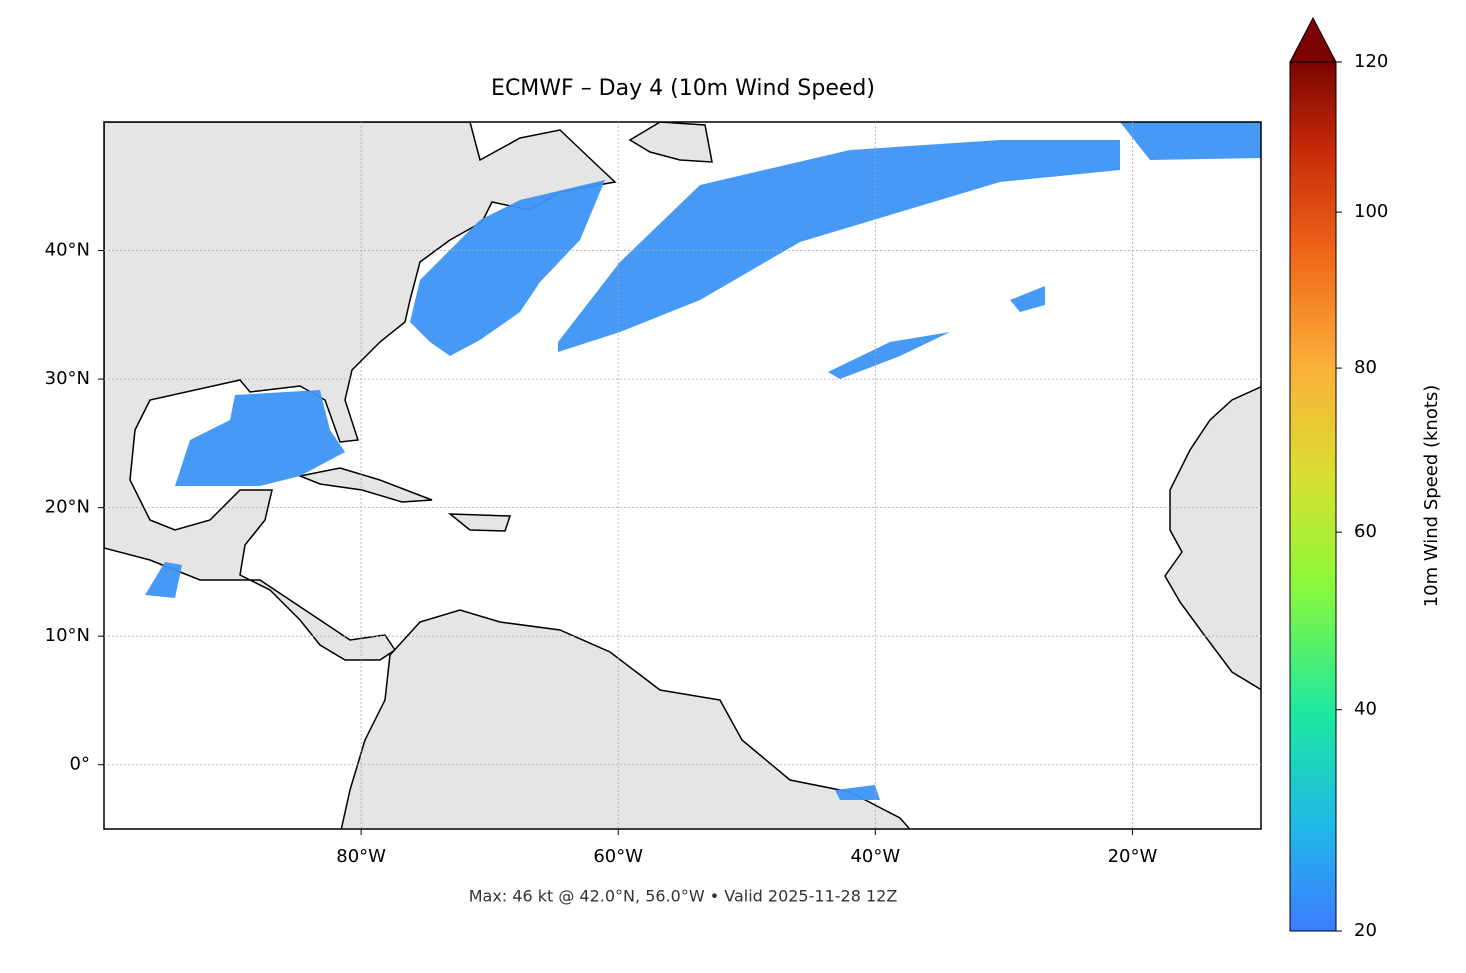 Image resolution: width=1466 pixels, height=973 pixels. What do you see at coordinates (618, 856) in the screenshot?
I see `x-tick-label: 60°W` at bounding box center [618, 856].